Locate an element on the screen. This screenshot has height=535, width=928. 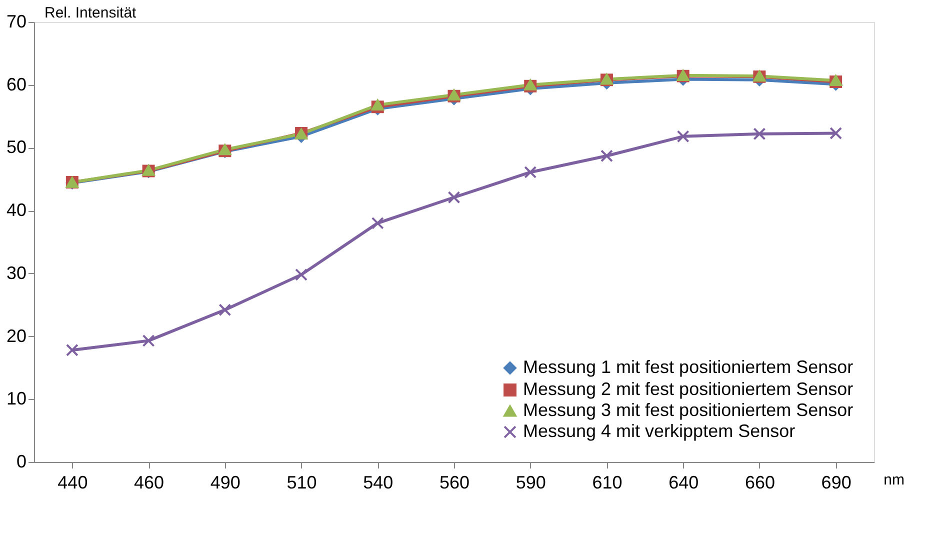
y-tick-label: 0 is located at coordinates (21, 462).